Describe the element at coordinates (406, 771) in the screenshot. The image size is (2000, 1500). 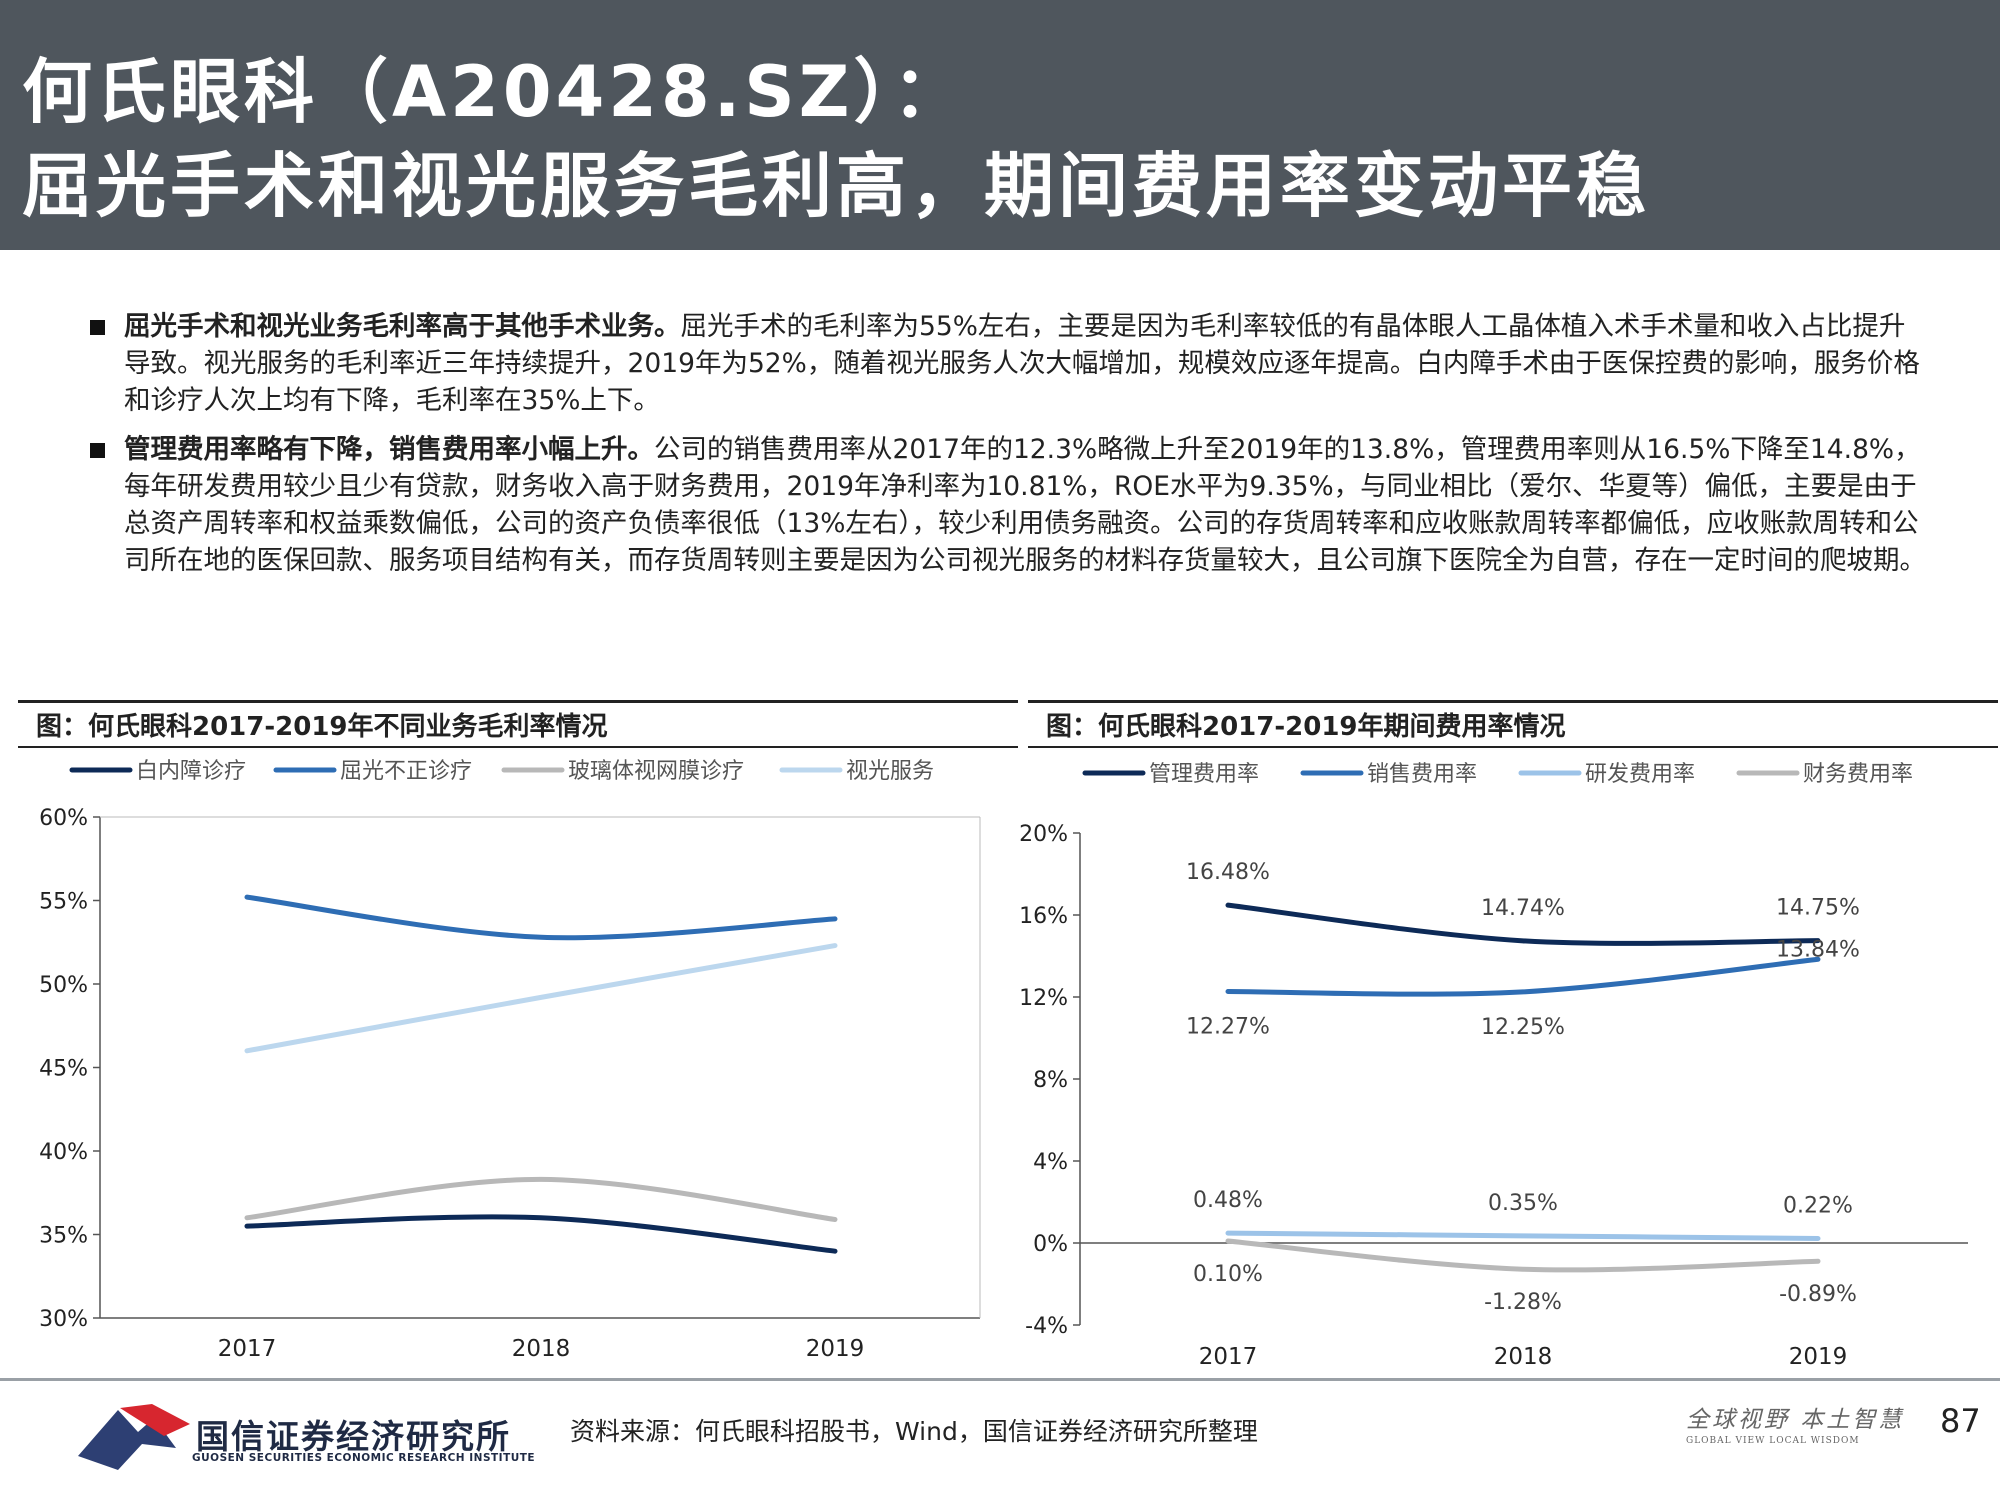
I see `legend-label: 屈光不正诊疗` at that location.